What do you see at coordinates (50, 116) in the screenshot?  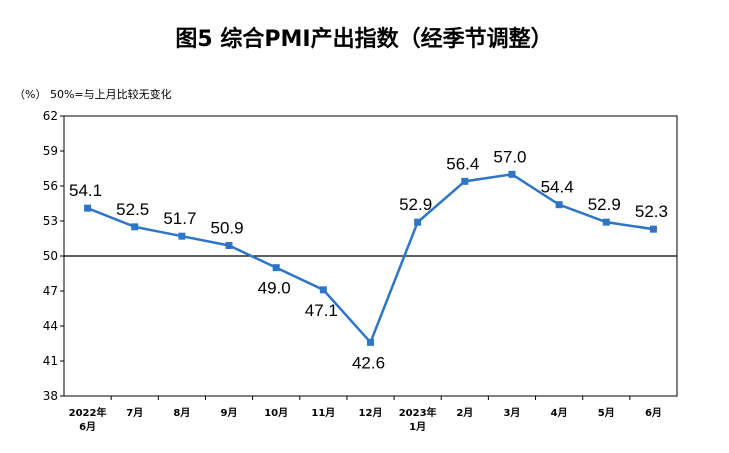 I see `y-tick-label: 62` at bounding box center [50, 116].